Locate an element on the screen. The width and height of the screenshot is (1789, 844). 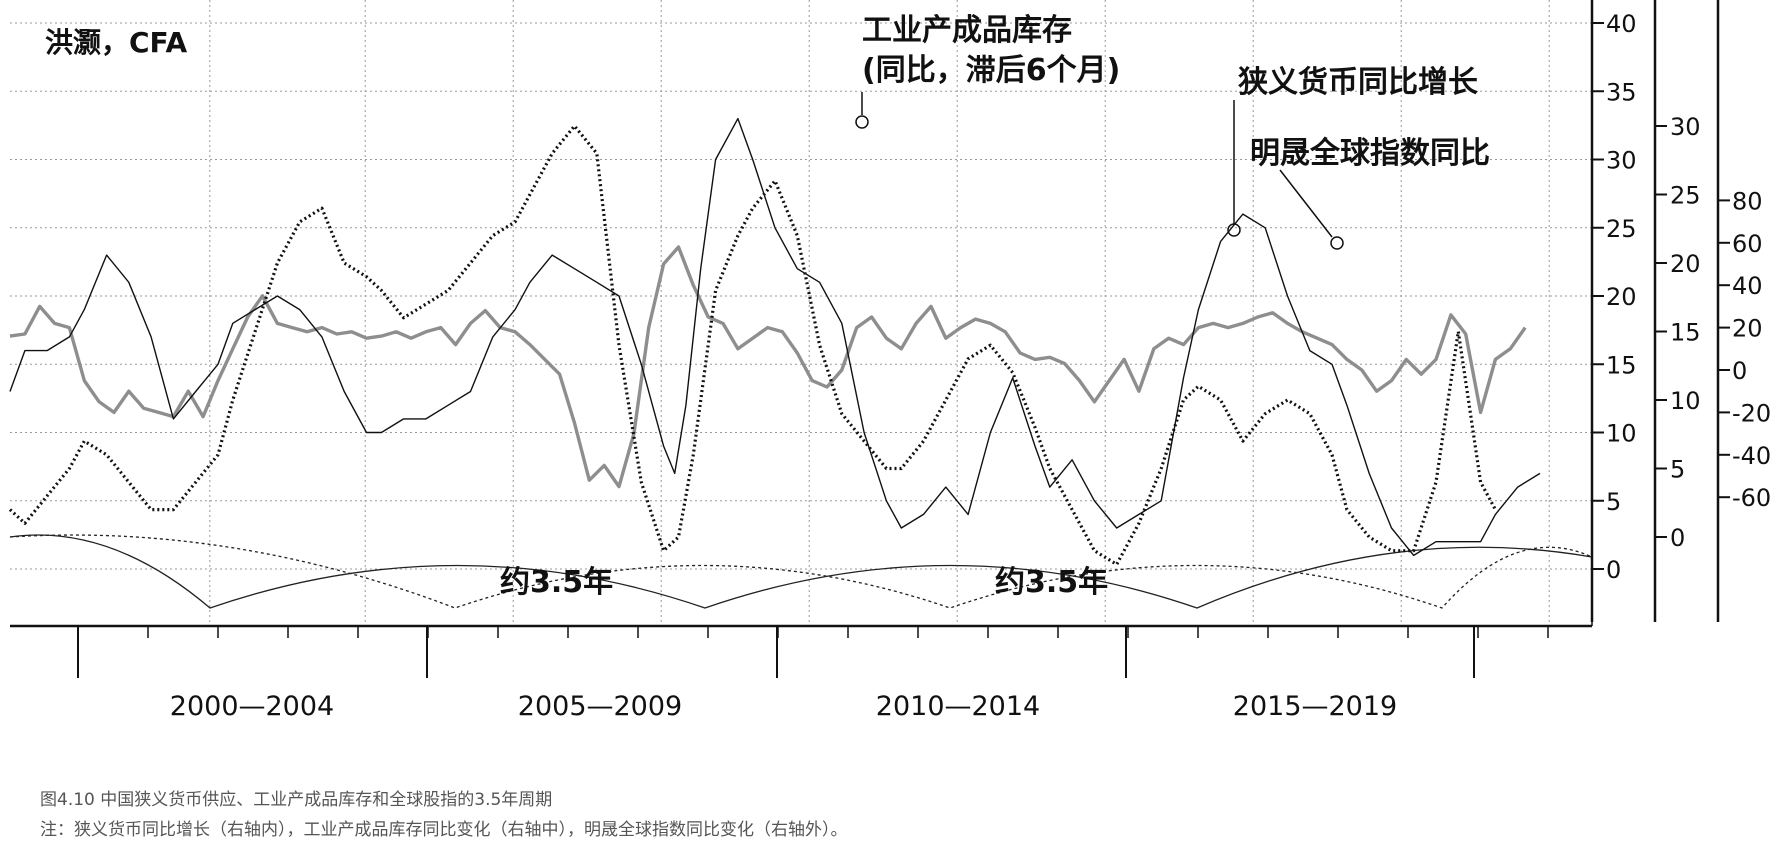
right-axis-middle: 0 5 10 15 20 25 30 is located at coordinates (1677, 311).